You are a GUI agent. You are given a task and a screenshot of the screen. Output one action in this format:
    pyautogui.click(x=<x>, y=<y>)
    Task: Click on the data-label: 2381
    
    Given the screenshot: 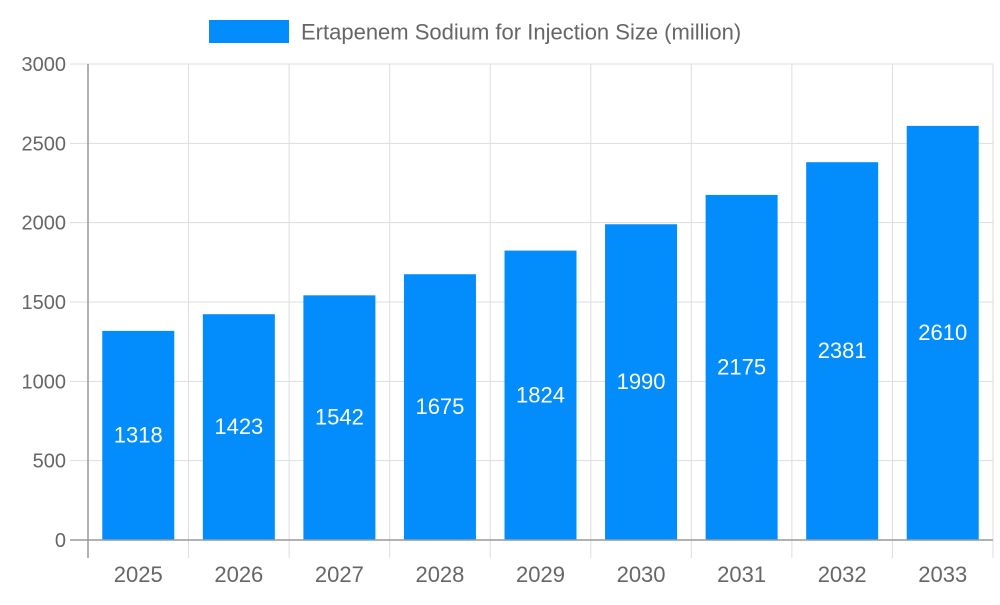 What is the action you would take?
    pyautogui.click(x=842, y=350)
    